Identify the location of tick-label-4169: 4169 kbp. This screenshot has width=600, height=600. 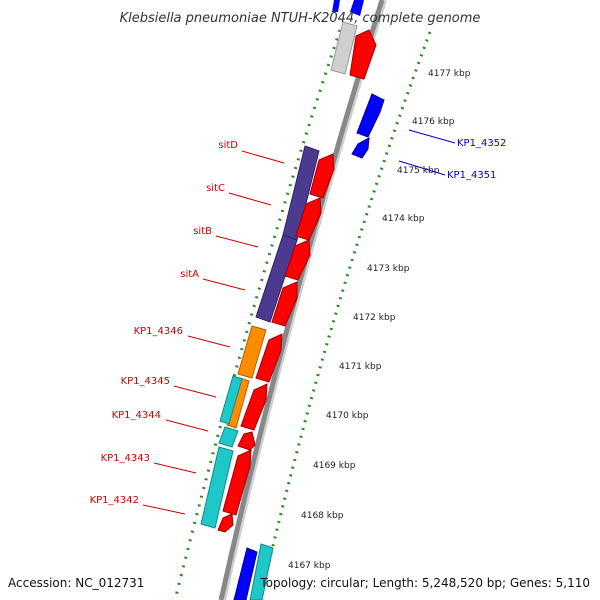
(334, 466).